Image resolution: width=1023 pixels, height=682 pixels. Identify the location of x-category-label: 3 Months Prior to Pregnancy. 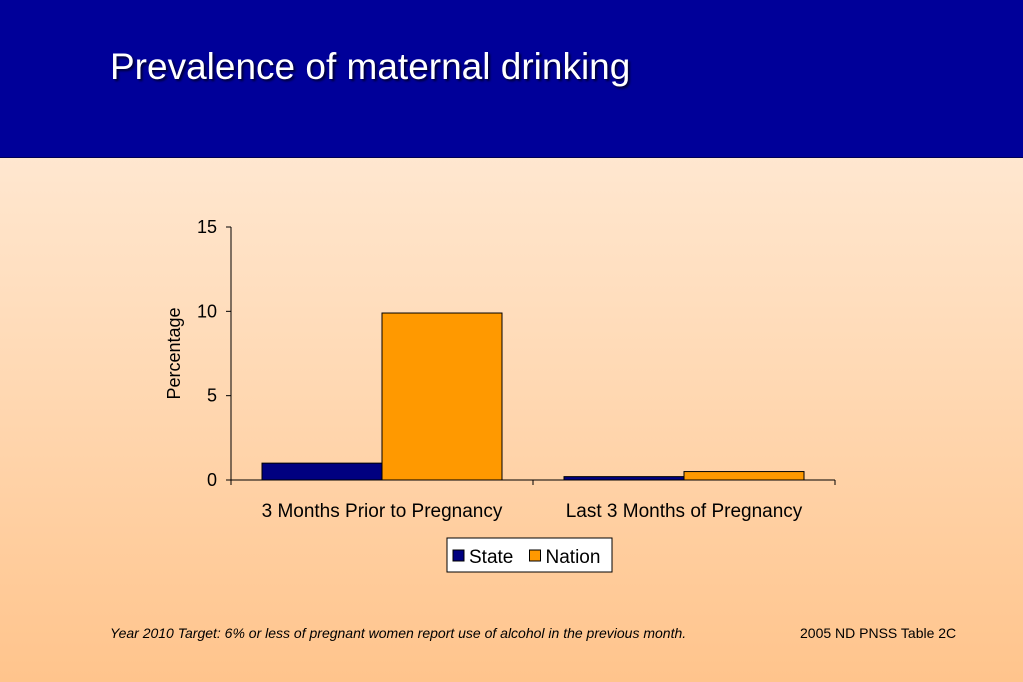
(382, 511).